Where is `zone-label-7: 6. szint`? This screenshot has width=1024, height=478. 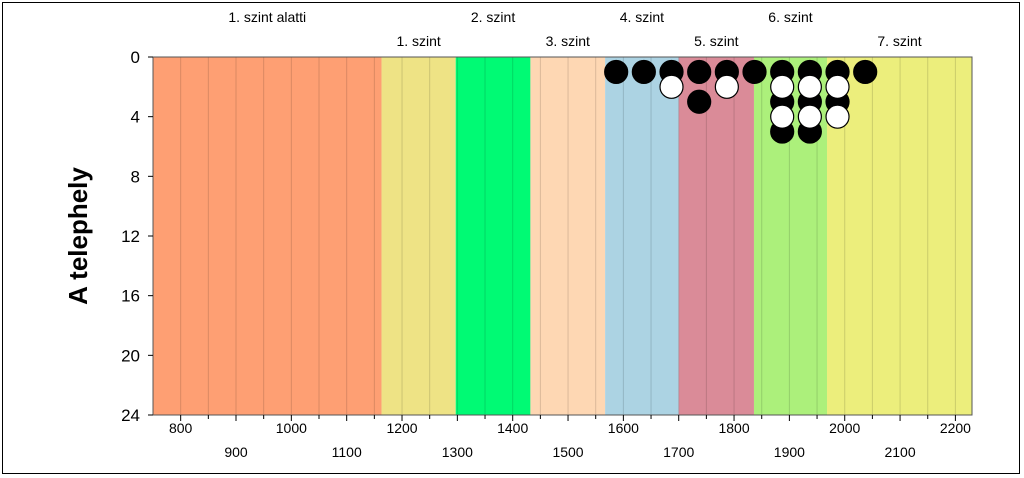 zone-label-7: 6. szint is located at coordinates (790, 17).